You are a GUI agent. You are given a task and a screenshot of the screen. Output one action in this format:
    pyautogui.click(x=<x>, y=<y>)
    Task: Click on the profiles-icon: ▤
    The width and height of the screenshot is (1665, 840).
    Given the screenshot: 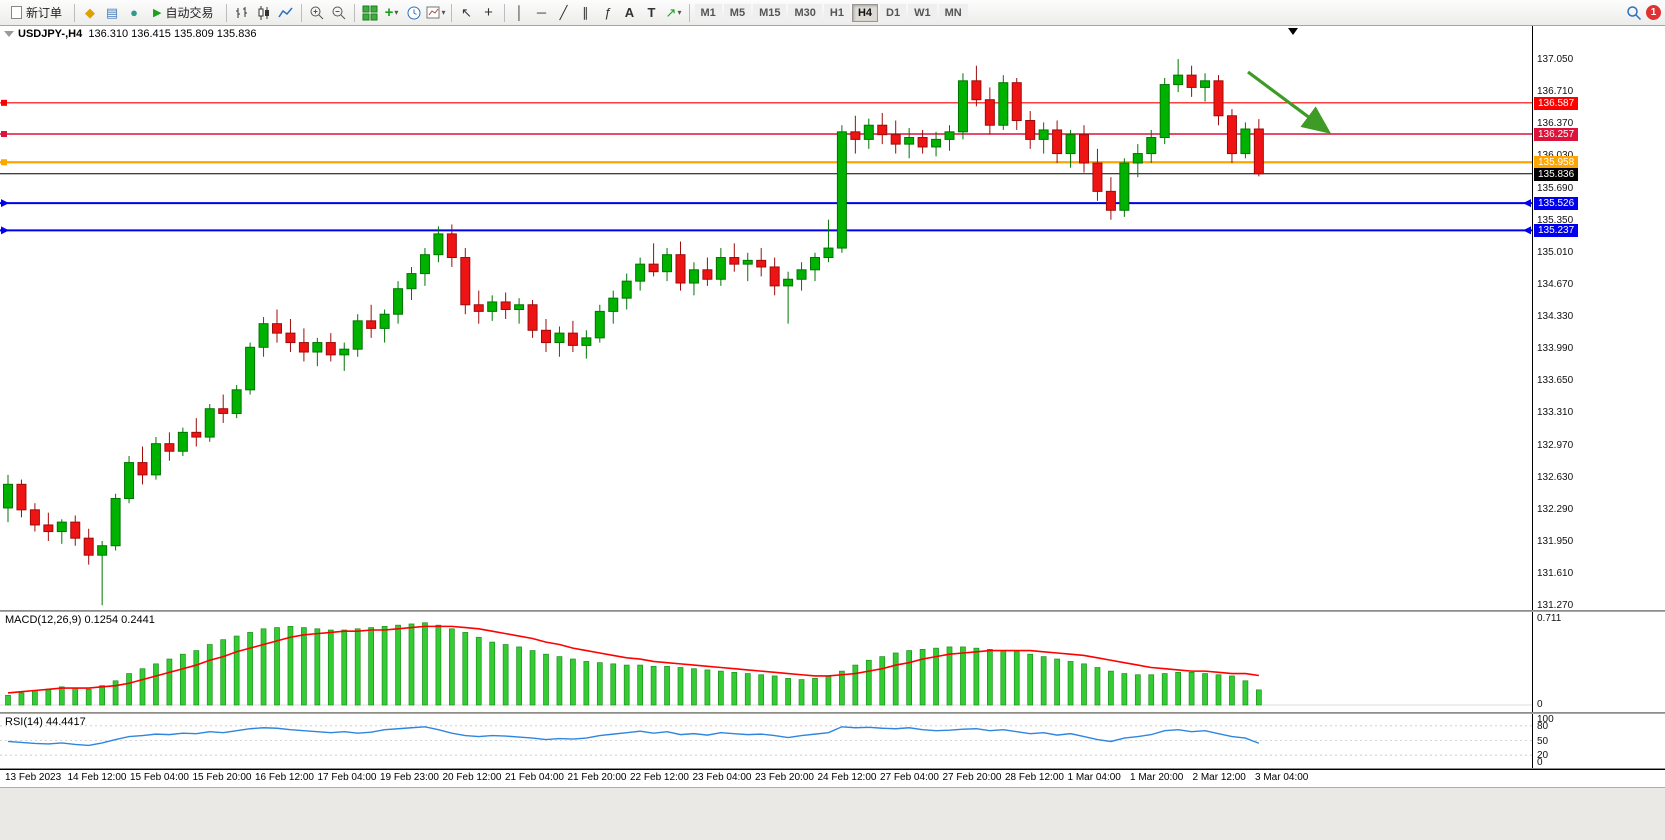 What is the action you would take?
    pyautogui.click(x=112, y=12)
    